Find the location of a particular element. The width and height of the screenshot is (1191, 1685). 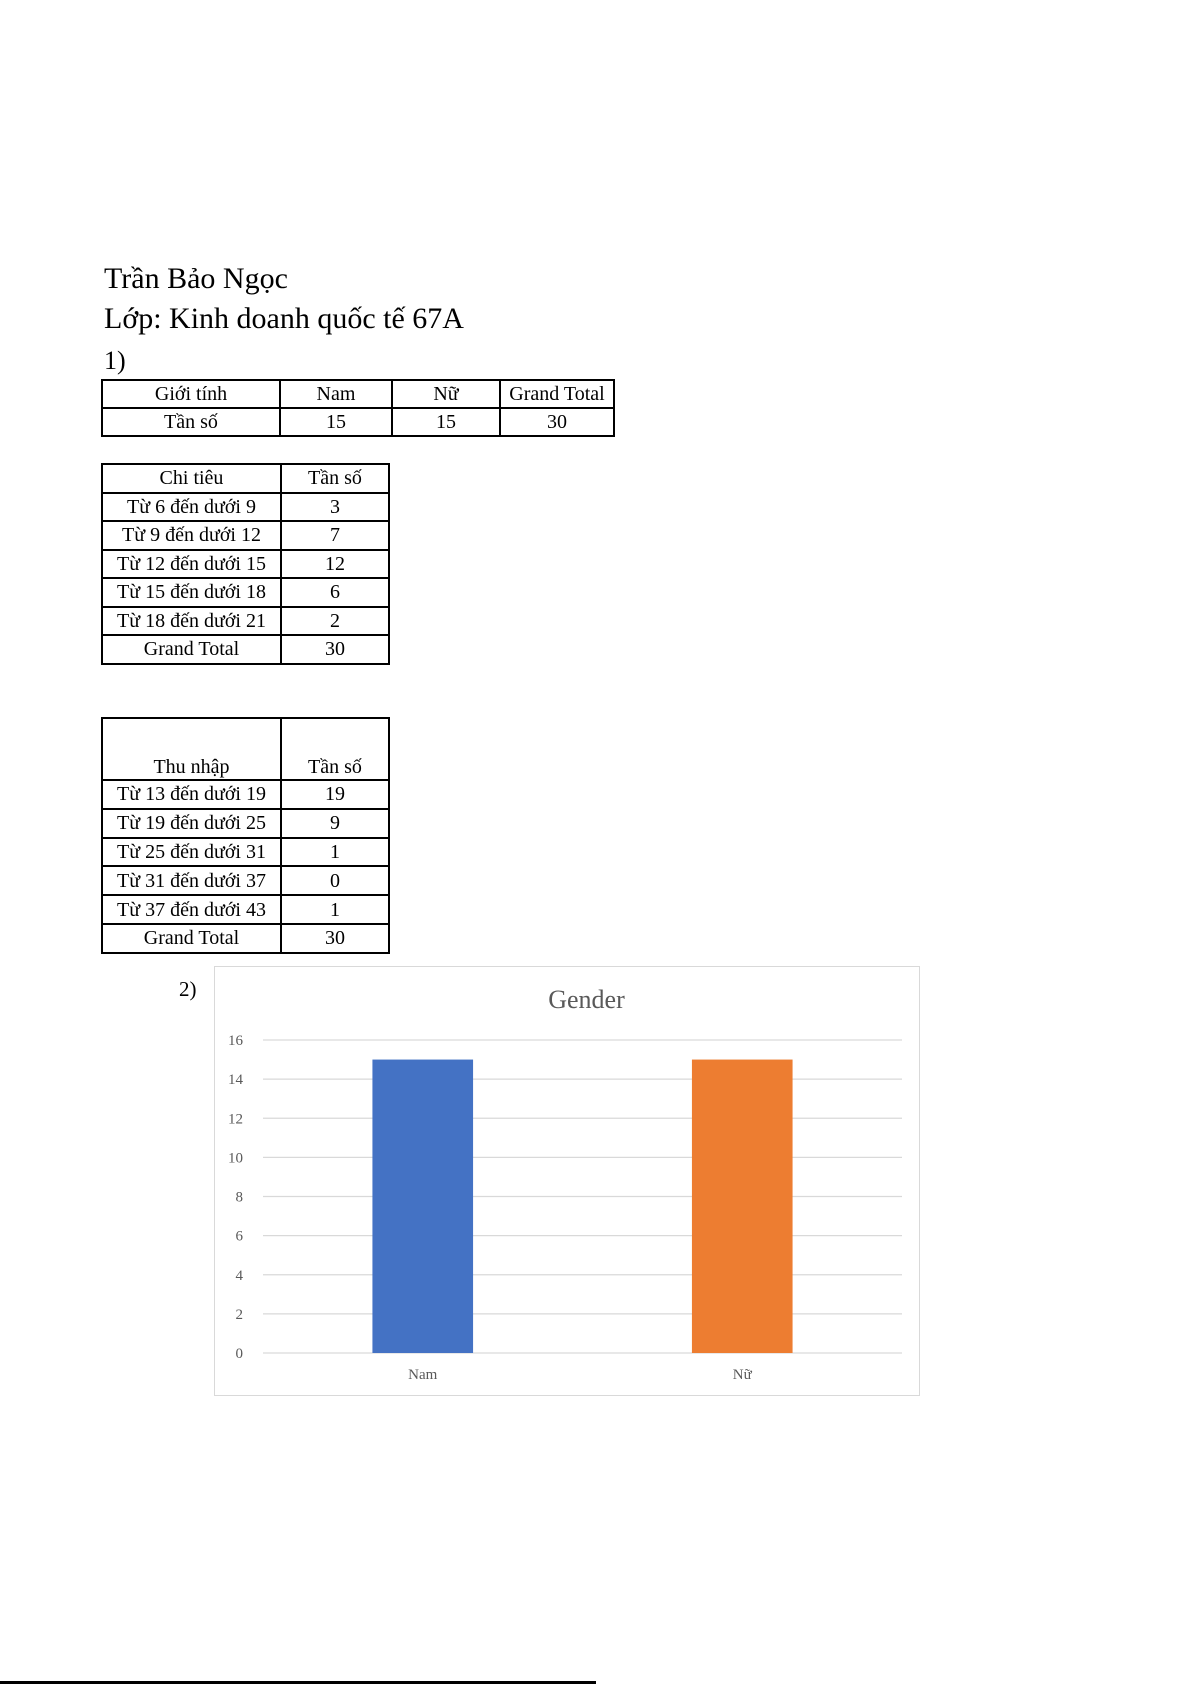

y-tick-label: 4 is located at coordinates (240, 1276).